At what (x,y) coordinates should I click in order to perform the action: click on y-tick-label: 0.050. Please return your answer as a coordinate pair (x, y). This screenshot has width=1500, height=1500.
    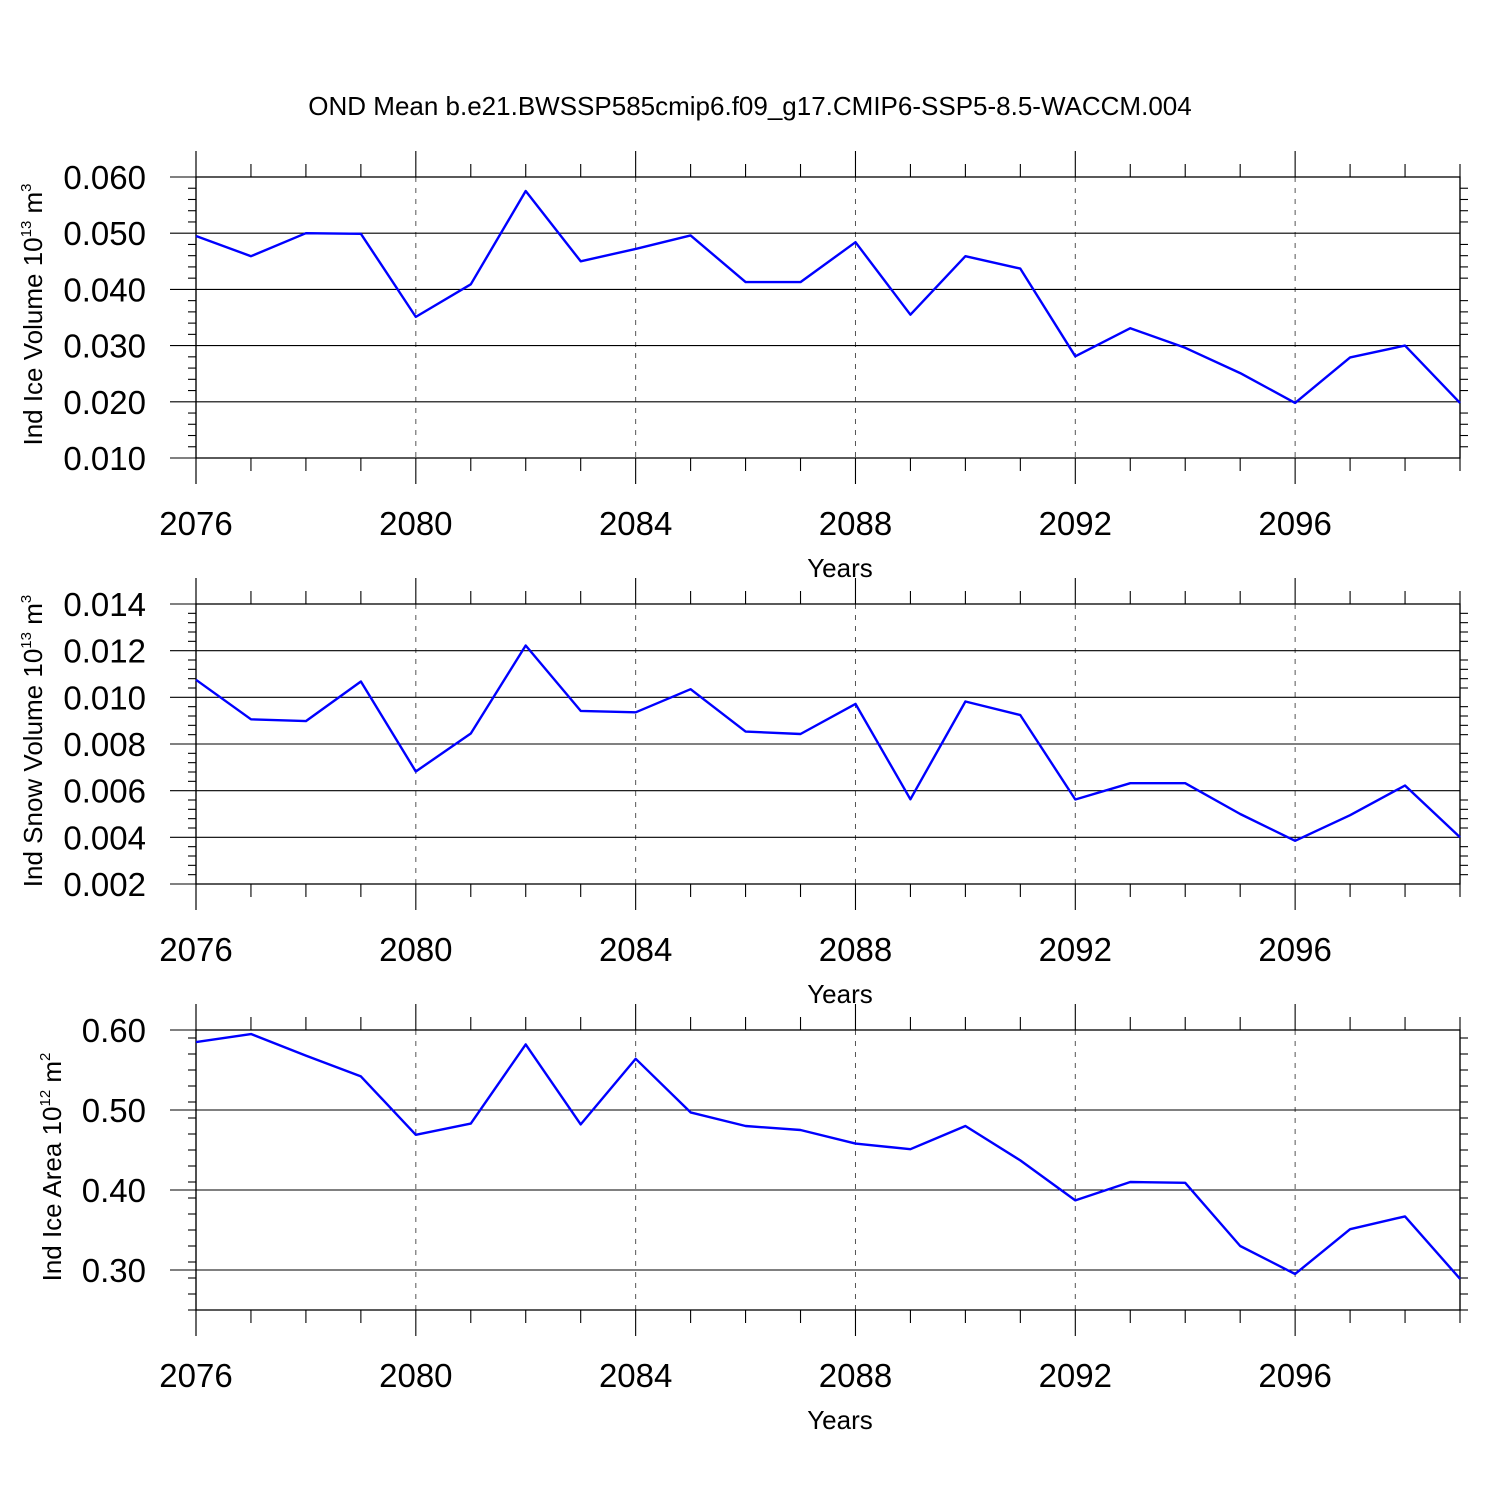
    Looking at the image, I should click on (104, 233).